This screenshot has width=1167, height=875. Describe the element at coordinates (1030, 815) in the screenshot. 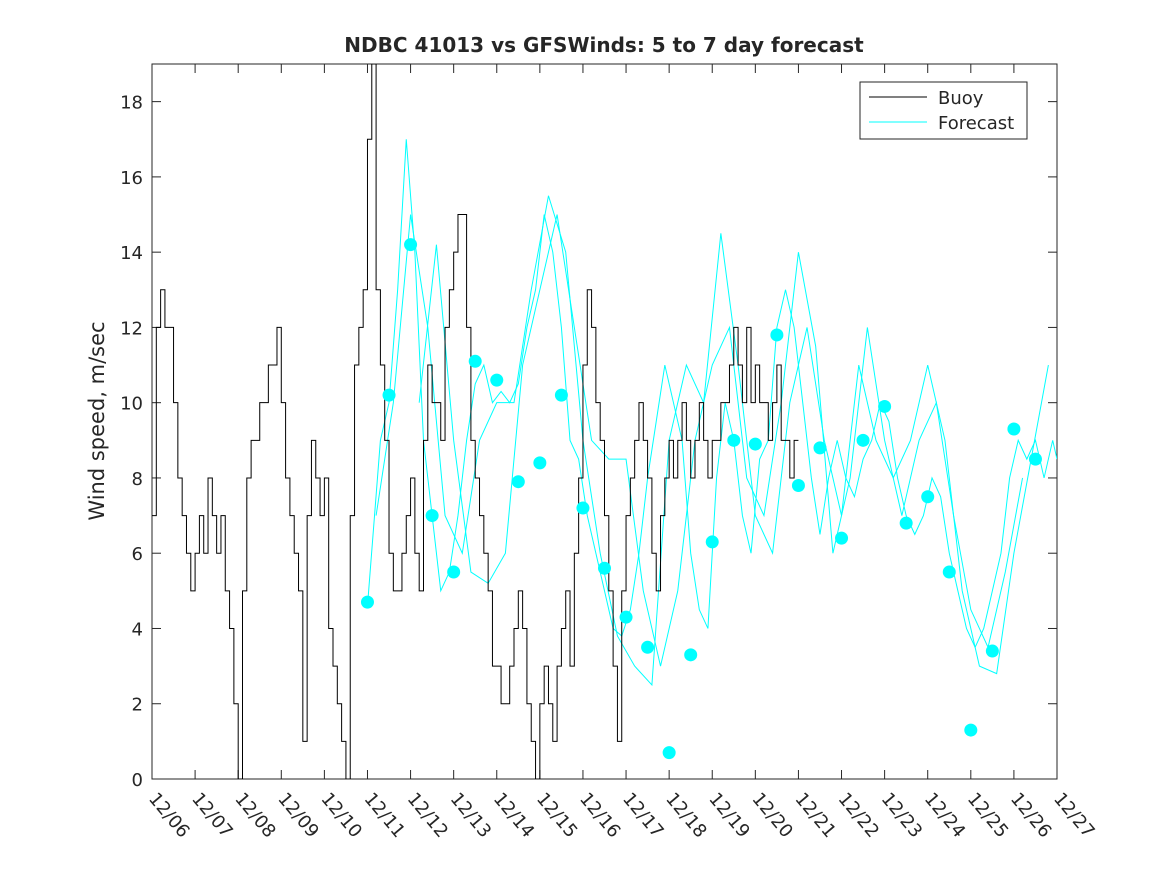

I see `x-tick-label: 12/26` at that location.